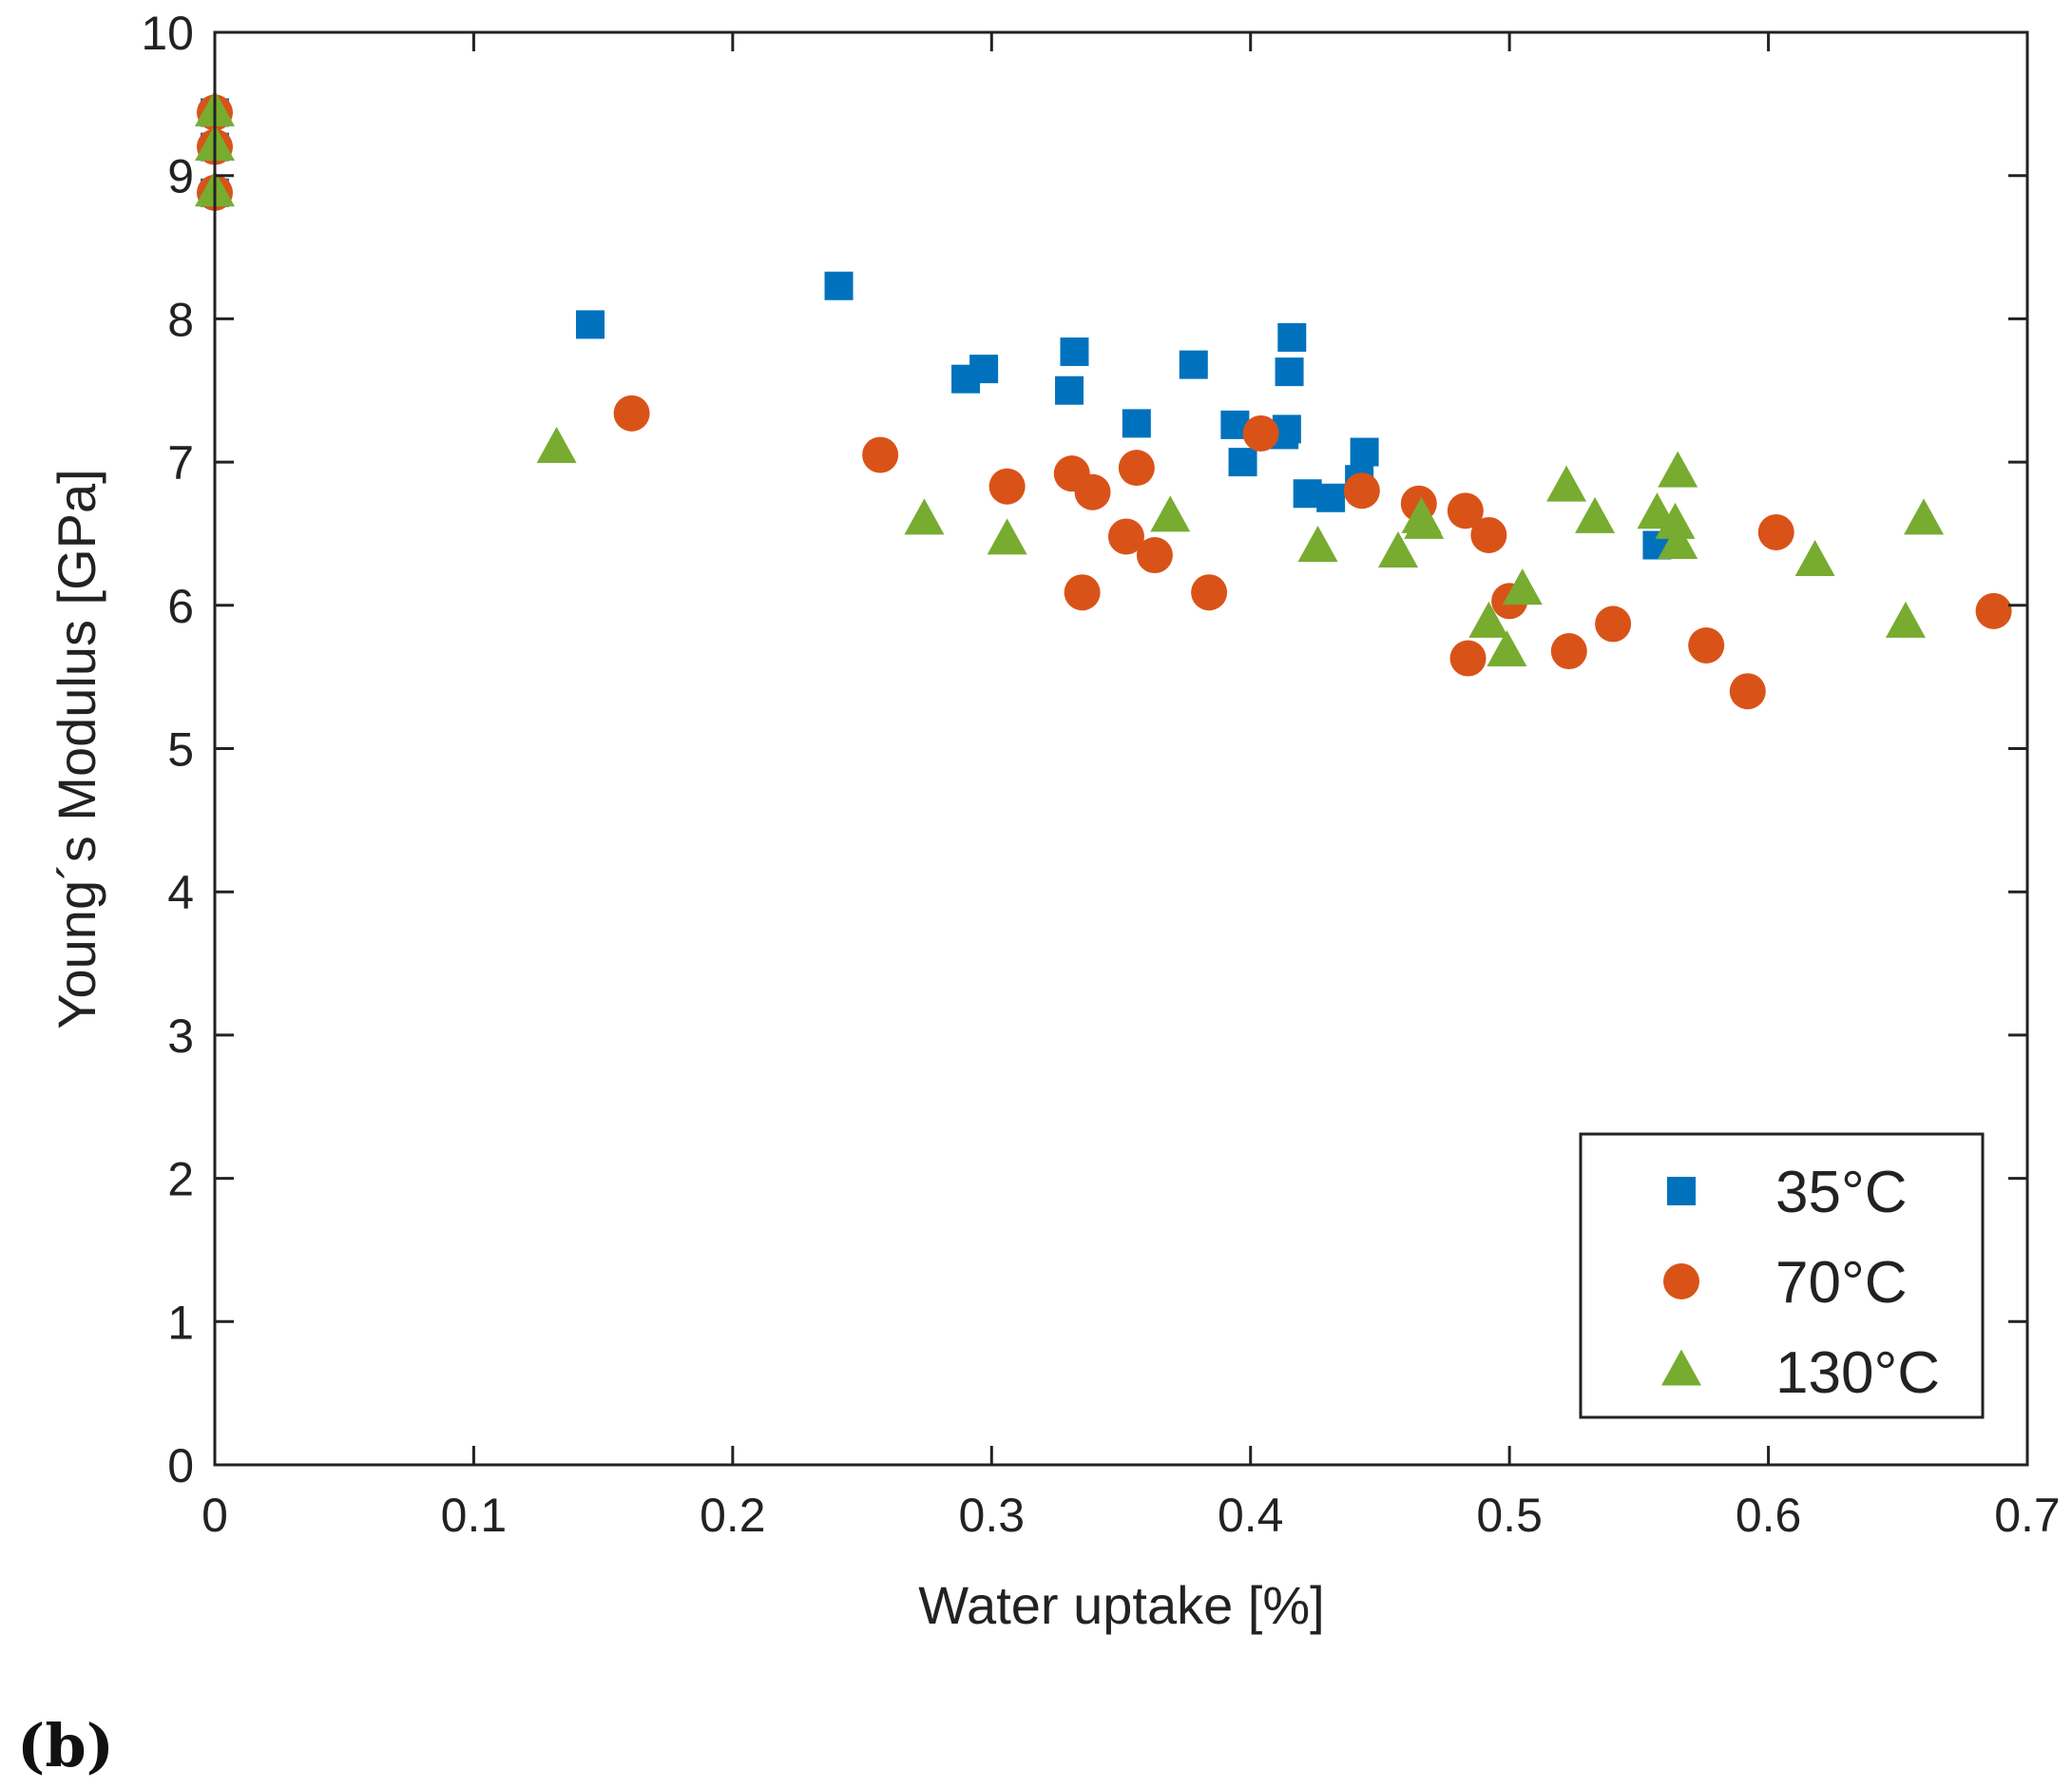  Describe the element at coordinates (1510, 1515) in the screenshot. I see `x-tick-label: 0.5` at that location.